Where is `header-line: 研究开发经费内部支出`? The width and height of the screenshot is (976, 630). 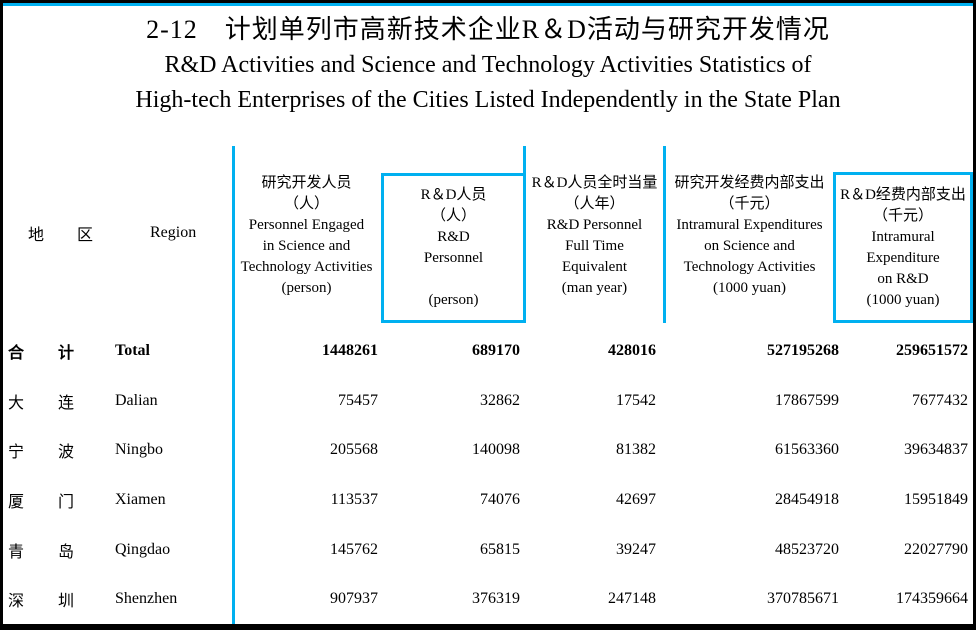 header-line: 研究开发经费内部支出 is located at coordinates (749, 182).